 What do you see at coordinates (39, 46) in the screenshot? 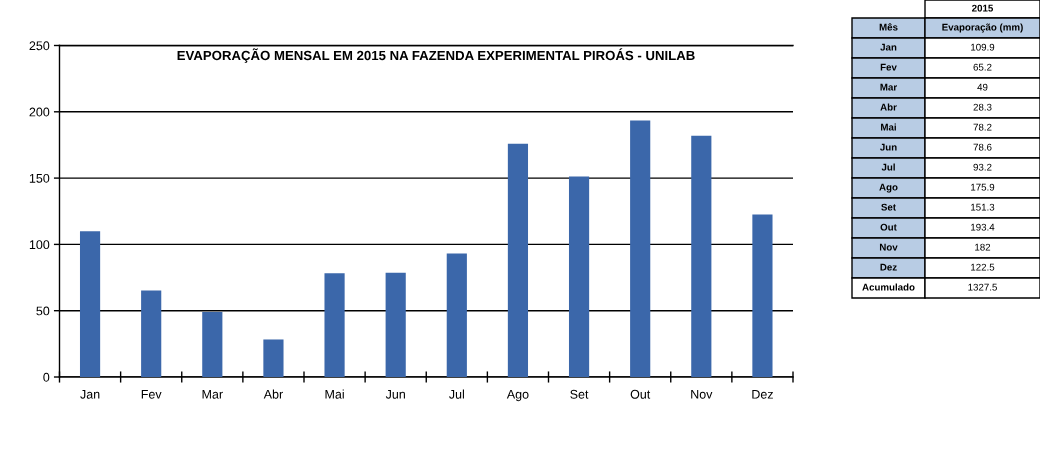
I see `y-tick-label: 250` at bounding box center [39, 46].